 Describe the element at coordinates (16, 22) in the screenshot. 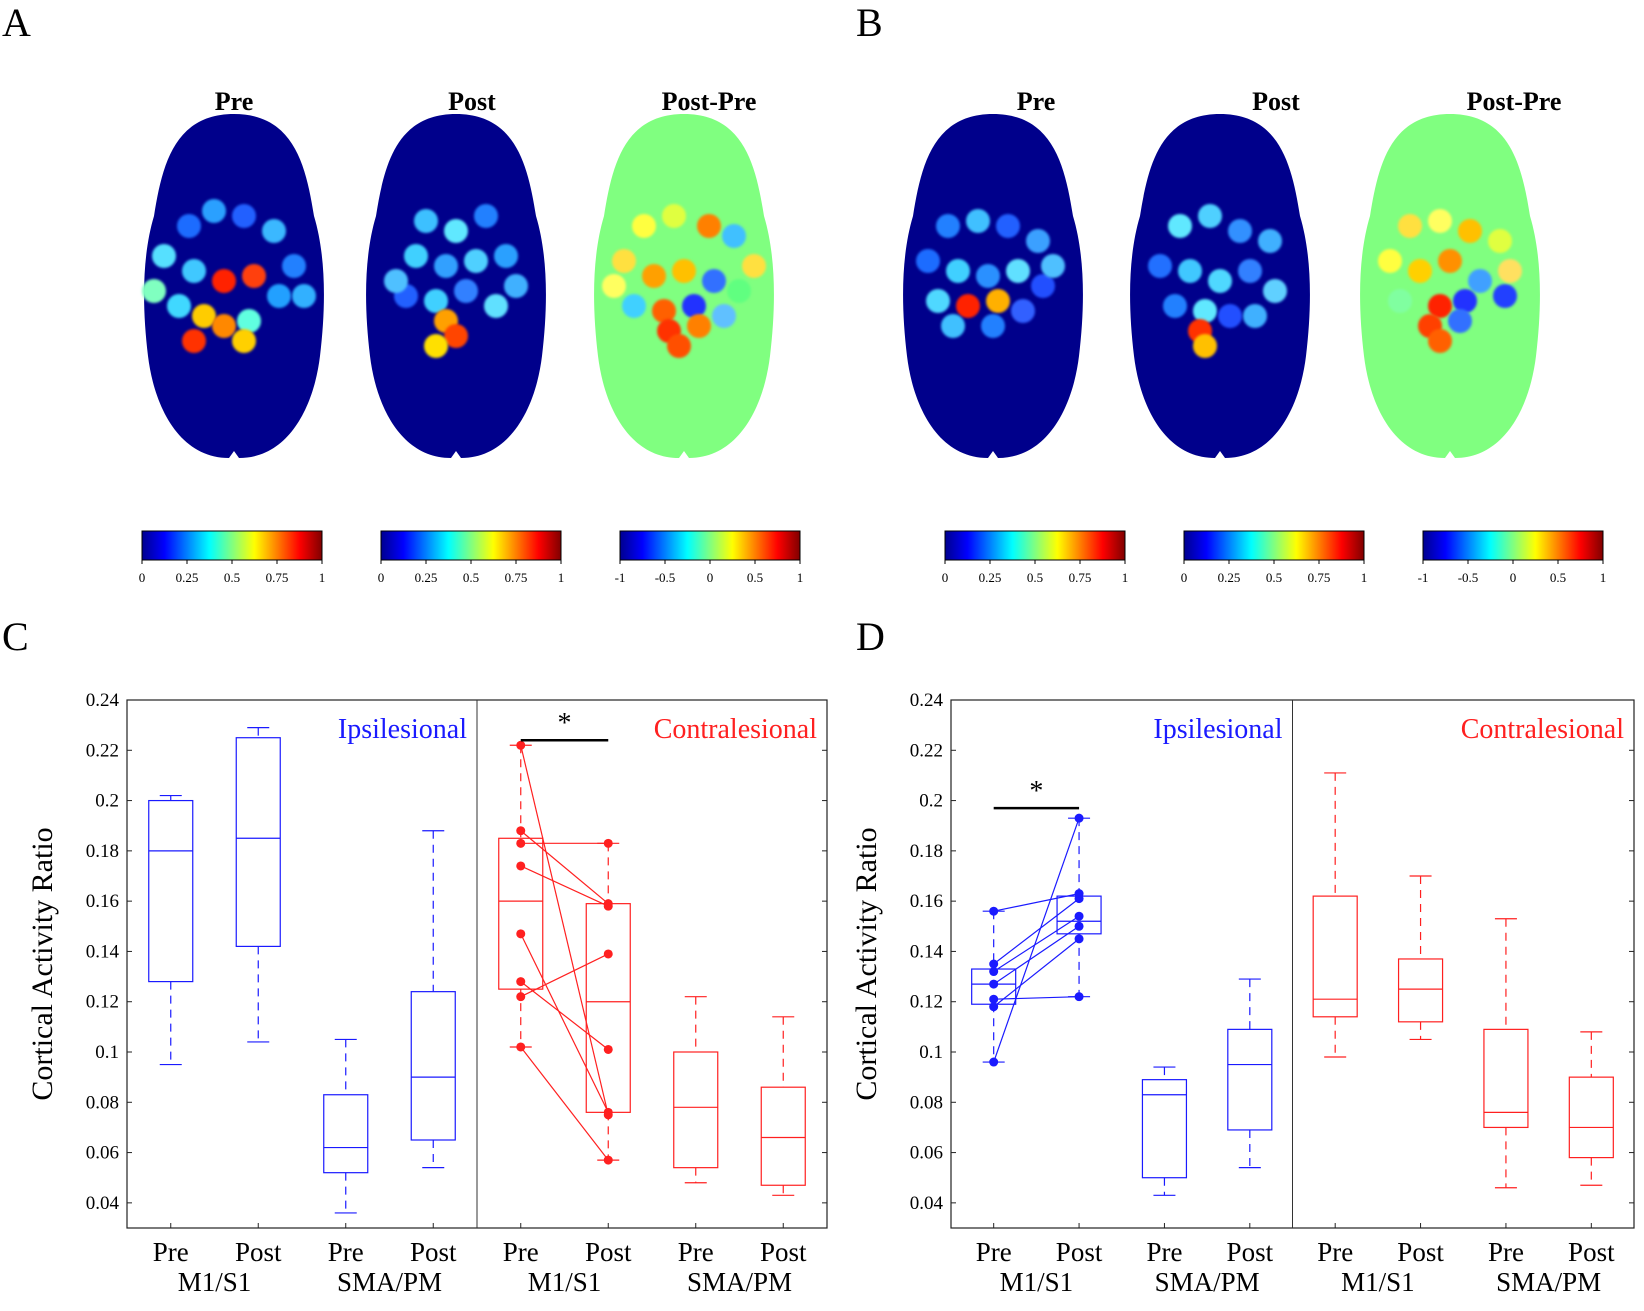

I see `panel-letter-a: A` at that location.